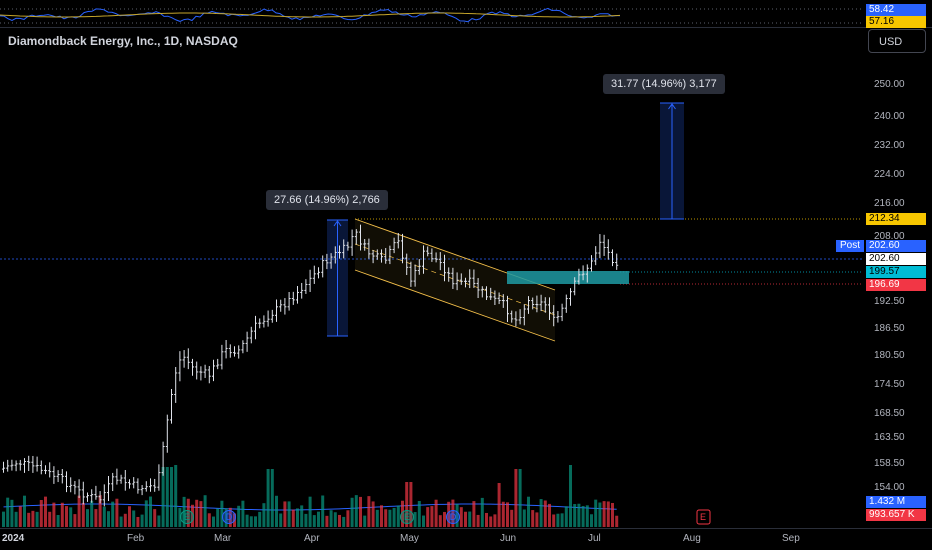 The width and height of the screenshot is (932, 550). Describe the element at coordinates (310, 15) in the screenshot. I see `rsi-line` at that location.